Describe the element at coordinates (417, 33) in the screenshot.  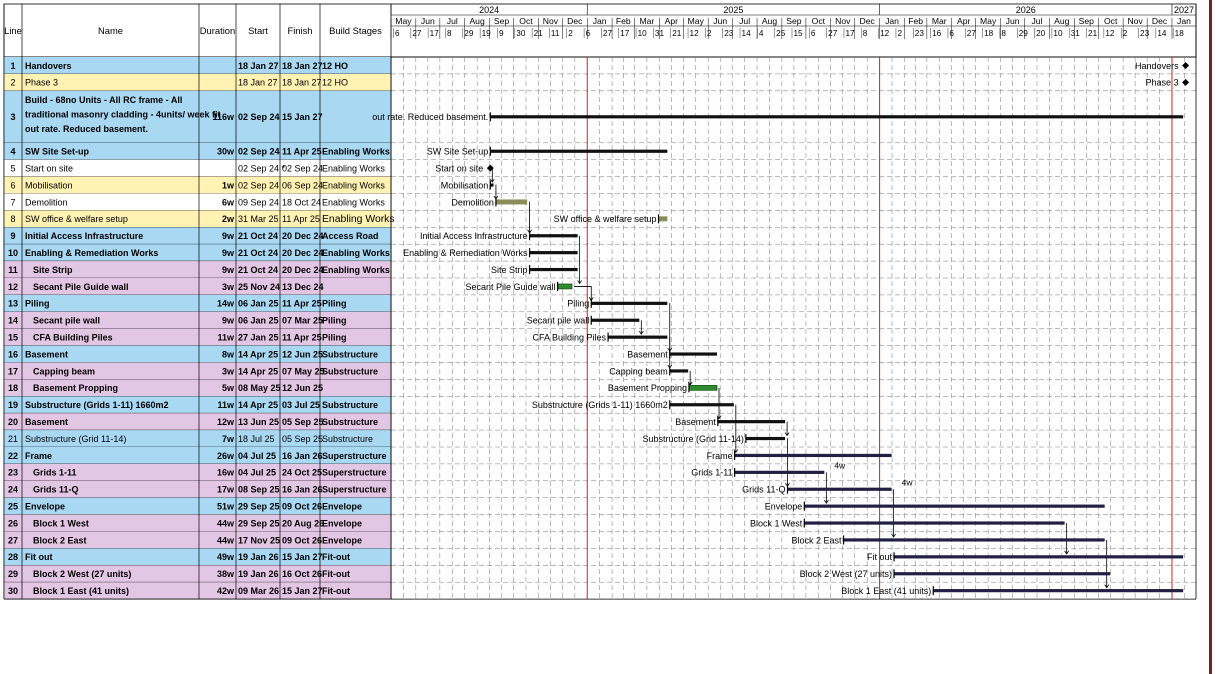
I see `day-tick-label: 27` at that location.